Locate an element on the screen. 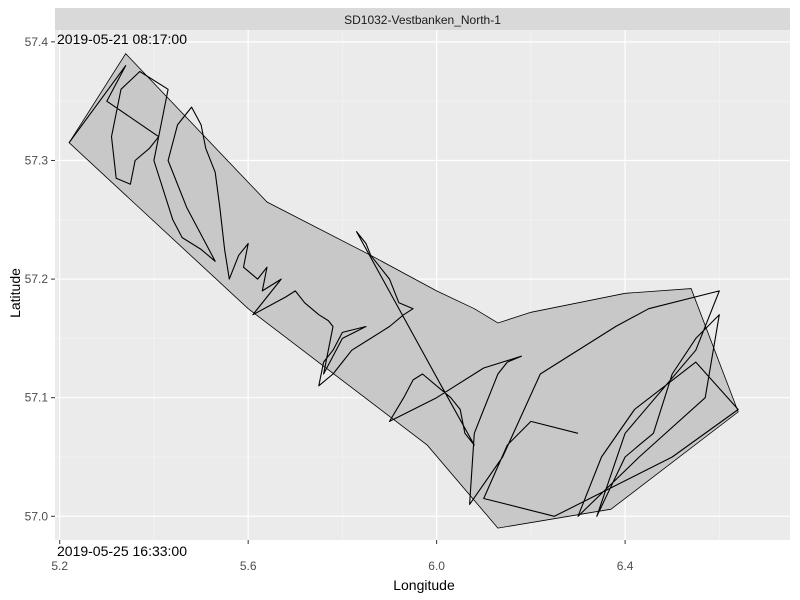 This screenshot has width=800, height=600. y-axis-ticks: 57.0 57.1 57.2 57.3 57.4 is located at coordinates (40, 279).